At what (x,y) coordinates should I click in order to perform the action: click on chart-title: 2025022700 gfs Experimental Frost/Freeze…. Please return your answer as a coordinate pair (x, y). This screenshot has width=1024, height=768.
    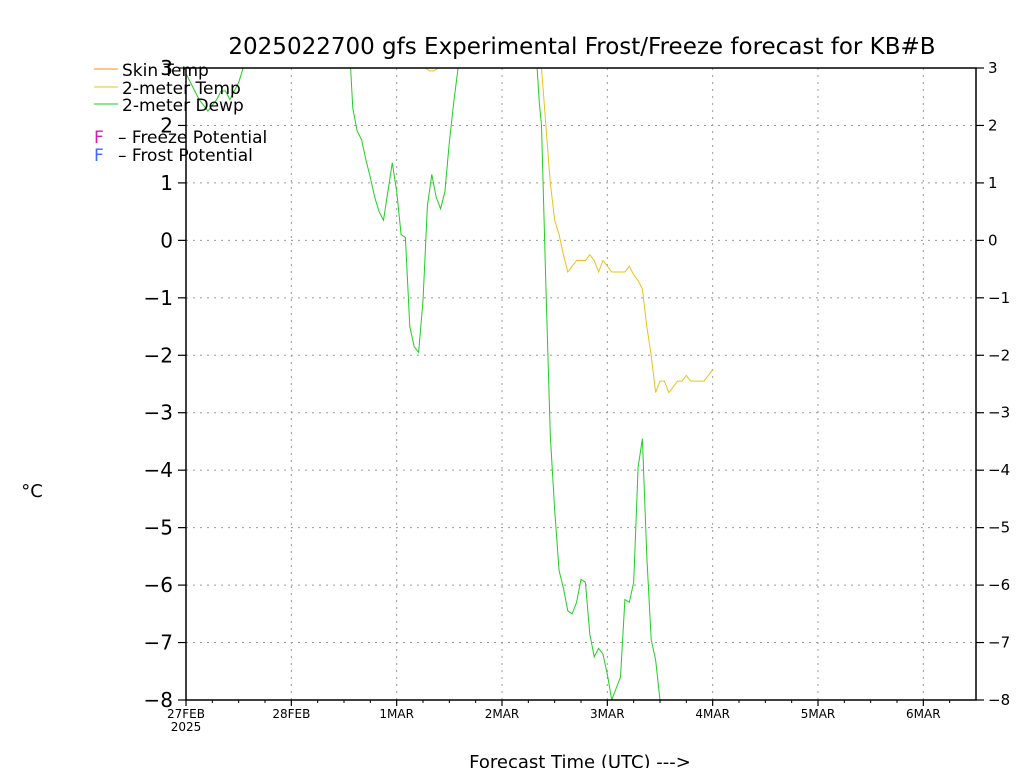
    Looking at the image, I should click on (581, 47).